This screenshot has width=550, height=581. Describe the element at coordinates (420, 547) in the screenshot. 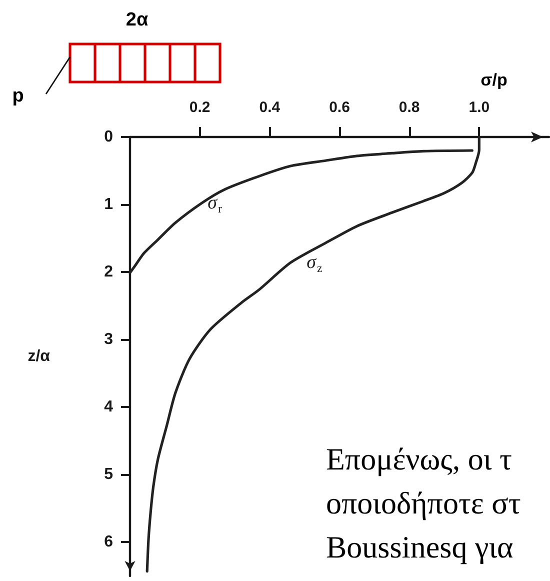

I see `annotation: Boussinesq για` at that location.